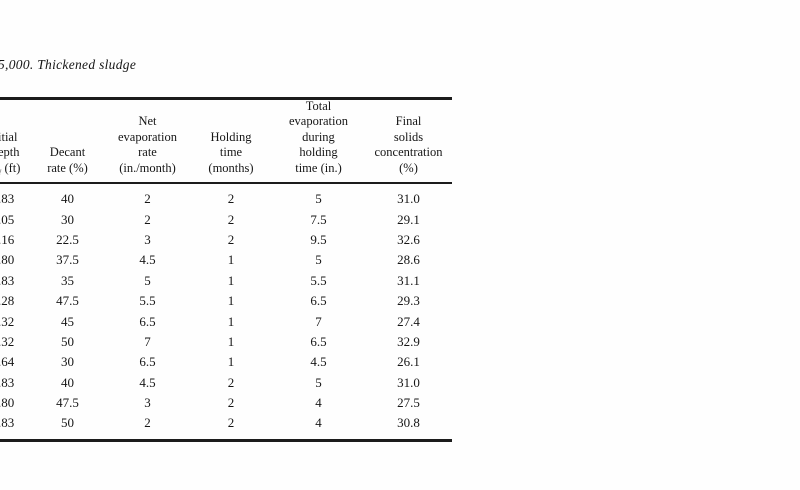 This screenshot has width=800, height=490. What do you see at coordinates (318, 321) in the screenshot?
I see `table-cell-total_evaporation: 7` at bounding box center [318, 321].